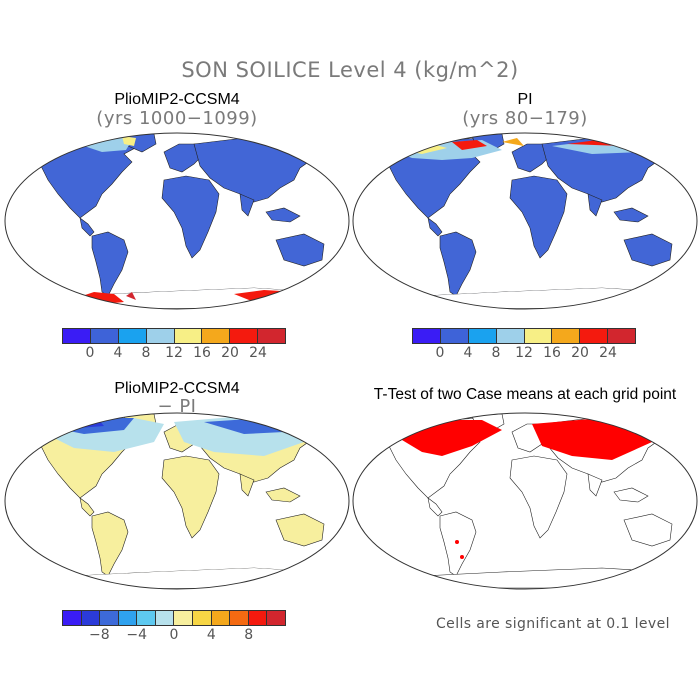 This screenshot has width=700, height=700. What do you see at coordinates (99, 635) in the screenshot?
I see `colorbar-tick-label: −8` at bounding box center [99, 635].